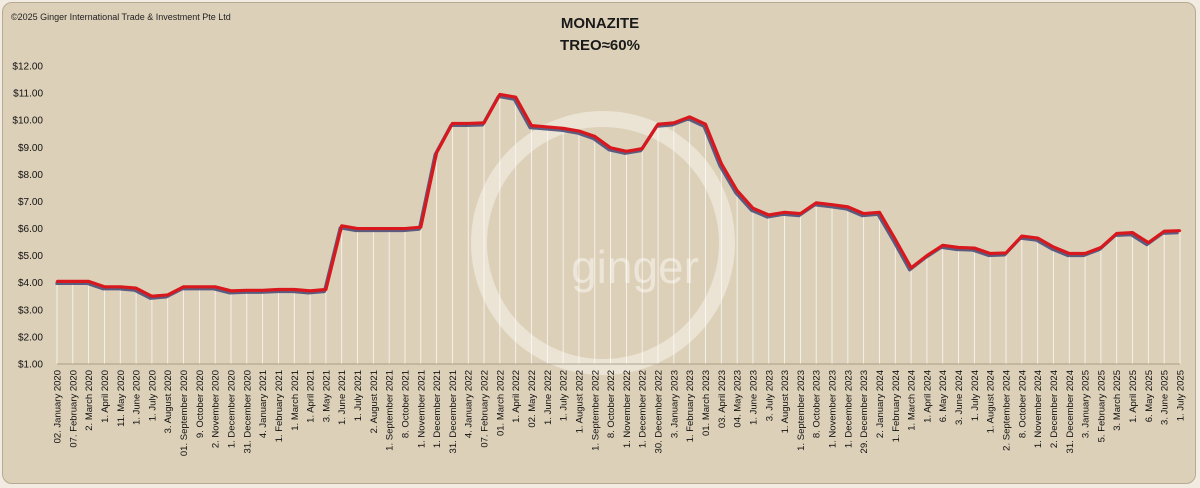 The width and height of the screenshot is (1200, 488). Describe the element at coordinates (30, 175) in the screenshot. I see `y-tick-label: $8.00` at that location.